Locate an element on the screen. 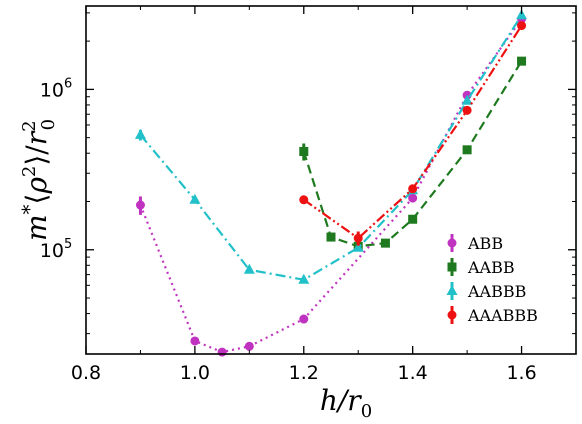  x-tick-label: 1.2 is located at coordinates (304, 373).